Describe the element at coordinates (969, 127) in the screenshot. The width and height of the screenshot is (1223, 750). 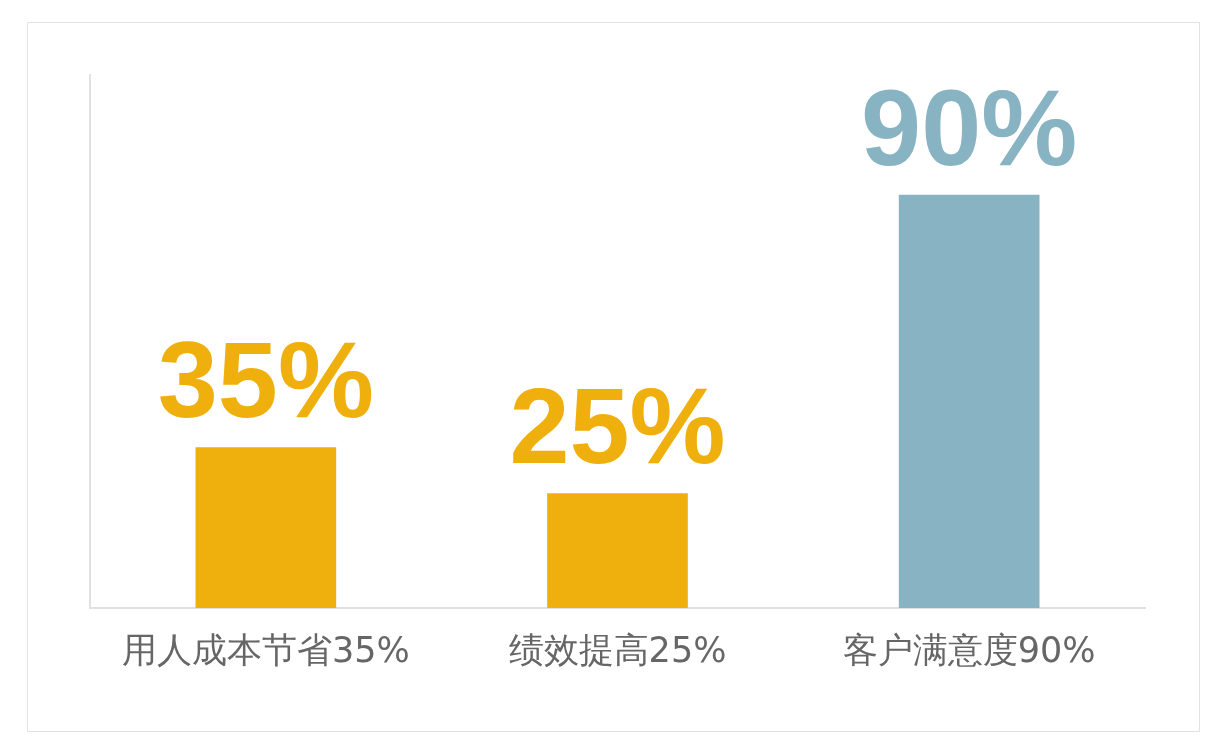
I see `data-label: 90%` at that location.